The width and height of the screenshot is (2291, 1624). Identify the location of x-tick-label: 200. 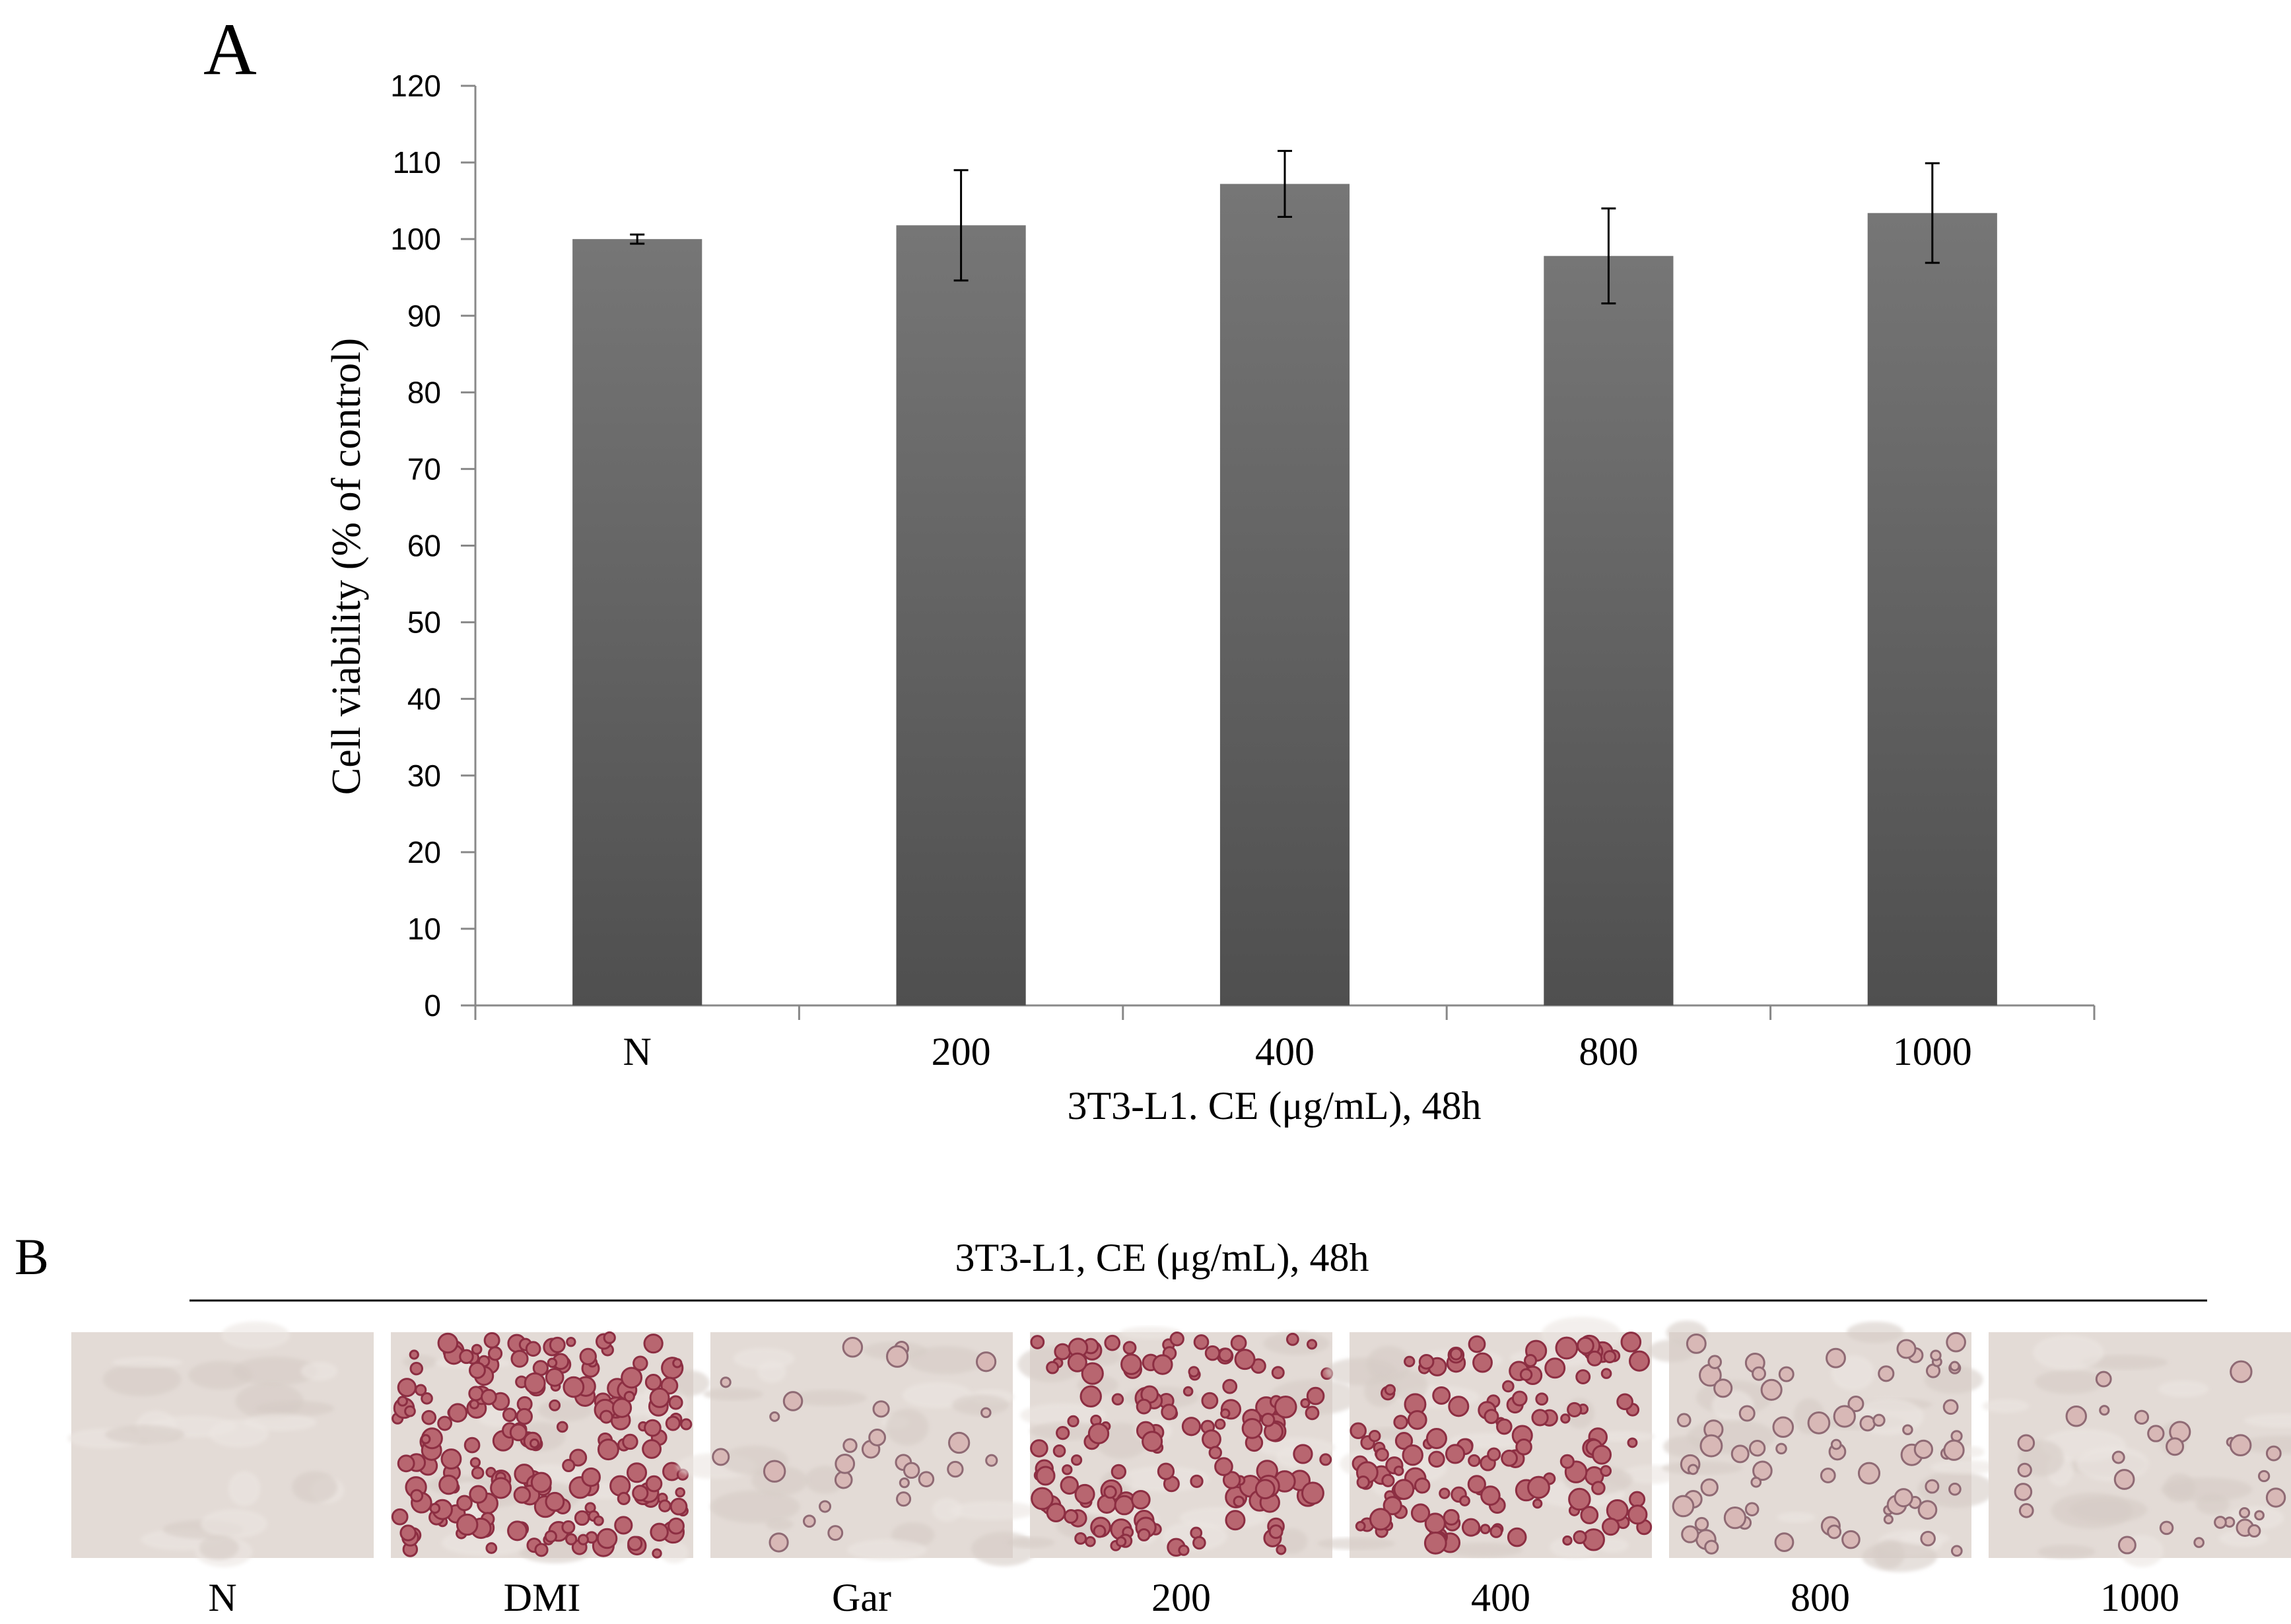
(962, 1051).